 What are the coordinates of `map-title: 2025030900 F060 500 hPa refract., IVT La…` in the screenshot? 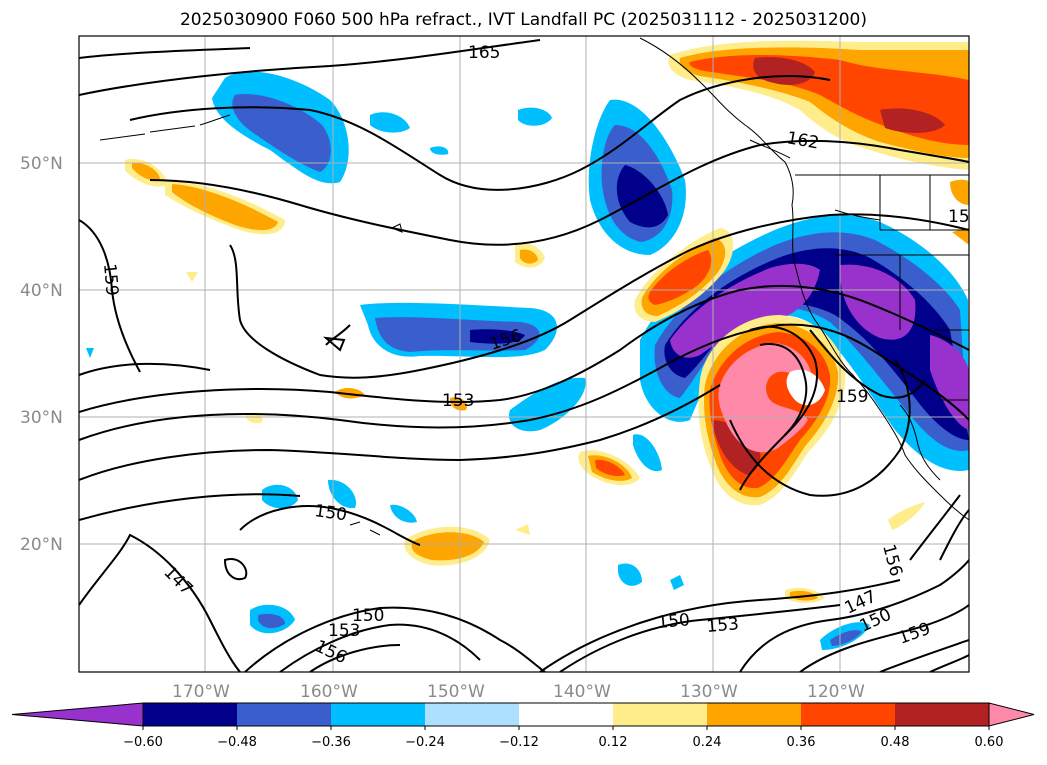 It's located at (523, 20).